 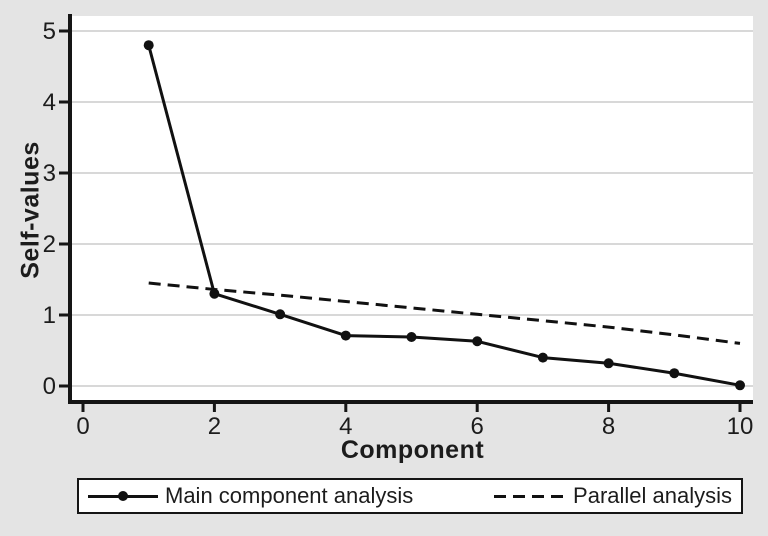 I want to click on circle-marker-icon, so click(x=123, y=496).